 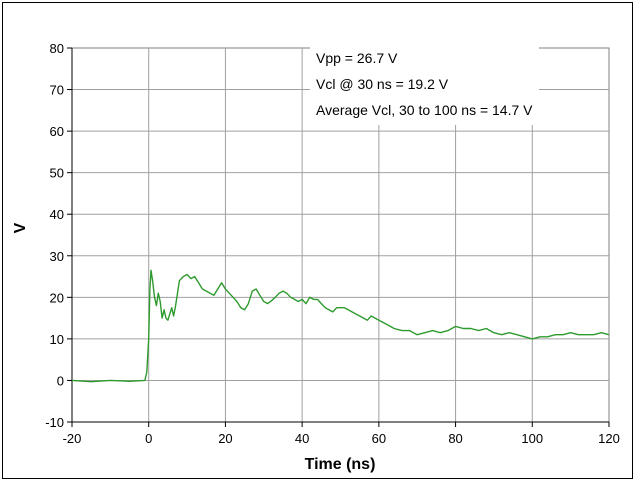 What do you see at coordinates (225, 438) in the screenshot?
I see `x-tick-label: 20` at bounding box center [225, 438].